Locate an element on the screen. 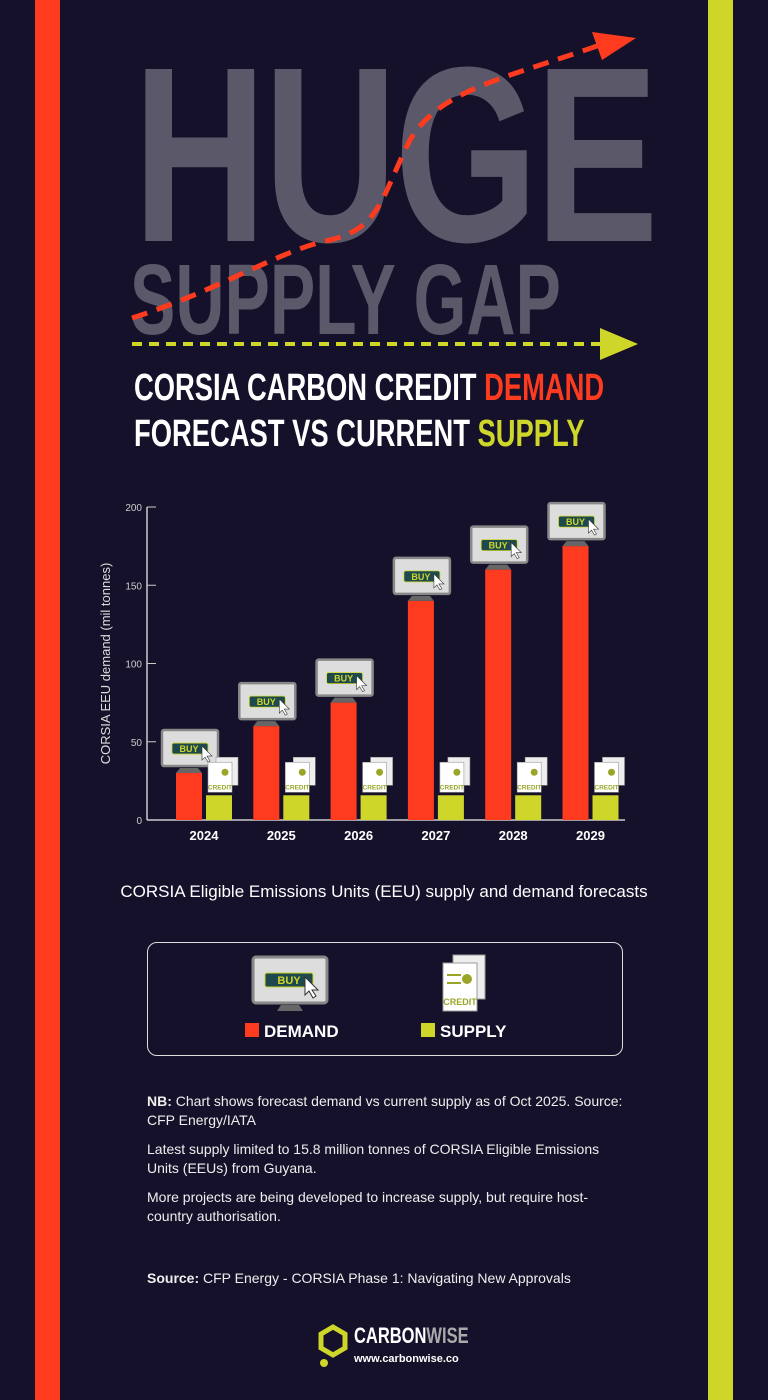 The height and width of the screenshot is (1400, 768). legend: BUY CREDIT DEMAND SUPPLY is located at coordinates (385, 999).